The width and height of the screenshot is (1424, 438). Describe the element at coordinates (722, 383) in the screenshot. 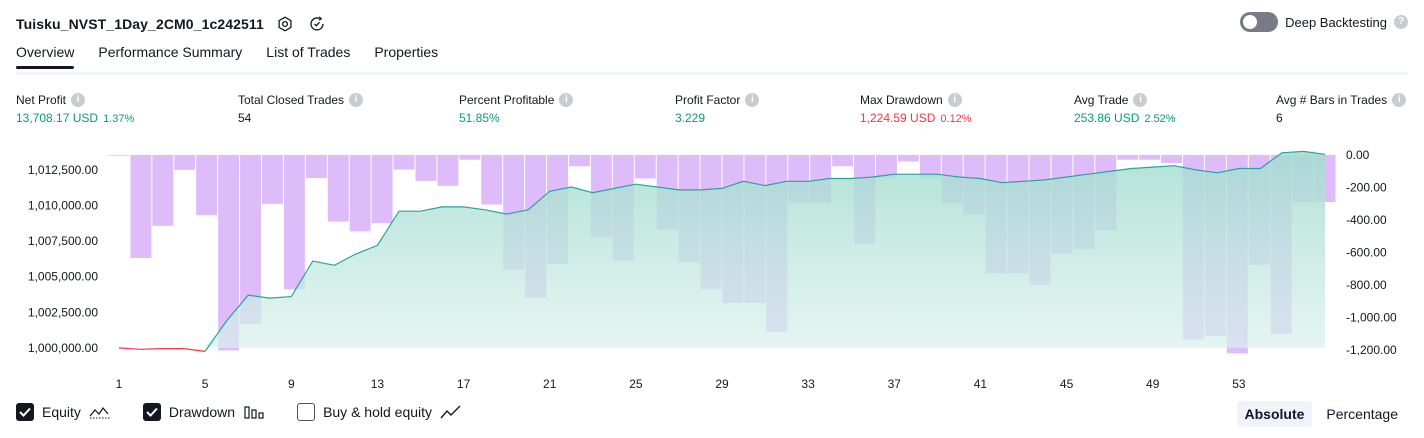

I see `x-axis-tick-label: 29` at that location.